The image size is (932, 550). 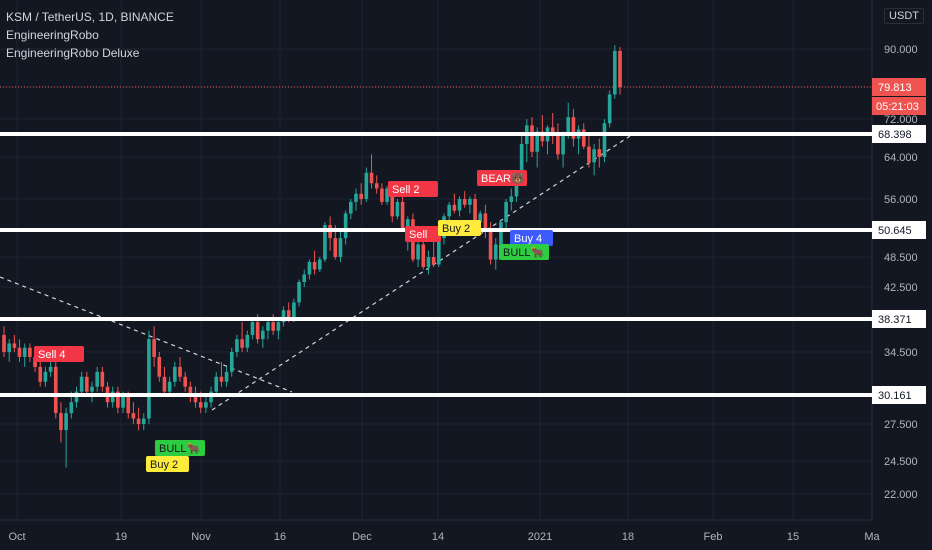 What do you see at coordinates (16, 537) in the screenshot?
I see `x-tick-label: Oct` at bounding box center [16, 537].